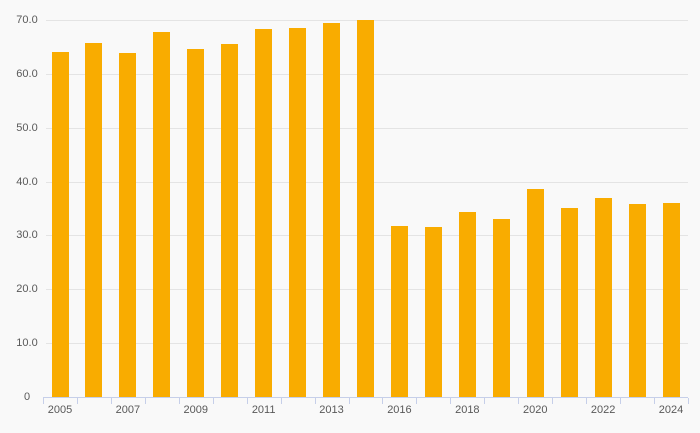 This screenshot has width=700, height=433. I want to click on y-axis-label: 40.0, so click(27, 181).